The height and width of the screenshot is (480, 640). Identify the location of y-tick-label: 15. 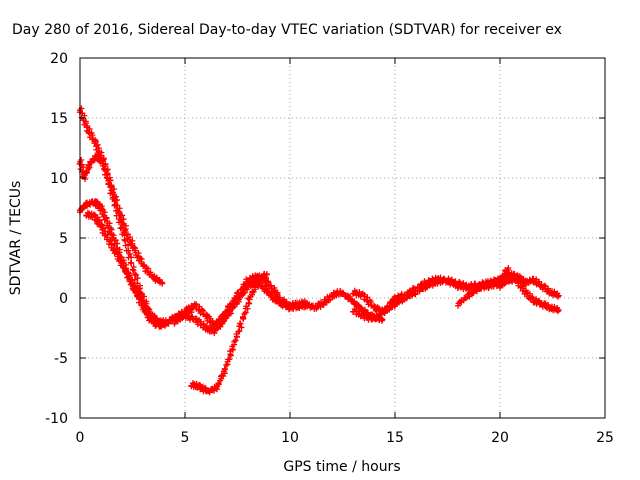
(59, 119).